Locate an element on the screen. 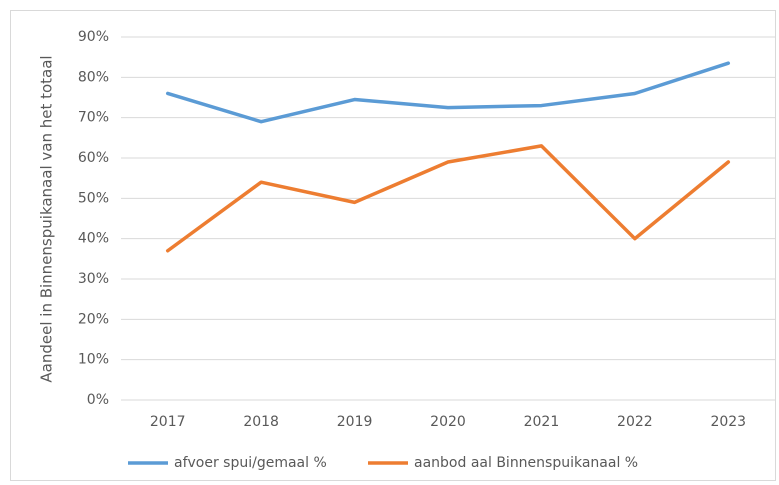  x-tick-label: 2019 is located at coordinates (355, 422).